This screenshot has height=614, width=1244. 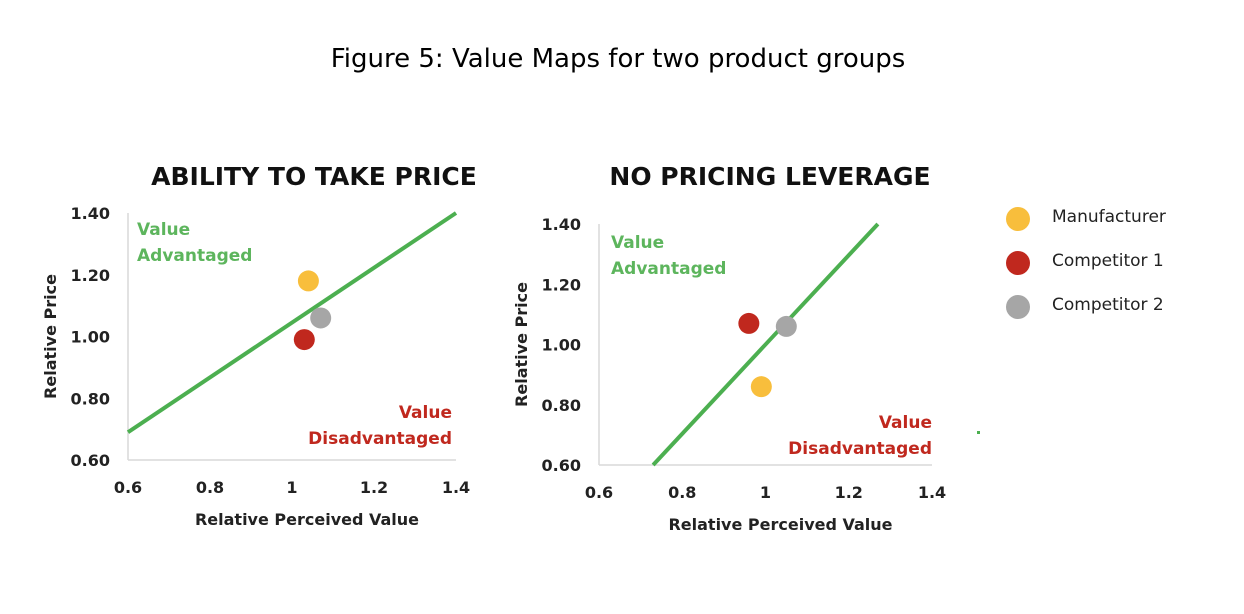 I want to click on stray-mark, so click(x=978, y=432).